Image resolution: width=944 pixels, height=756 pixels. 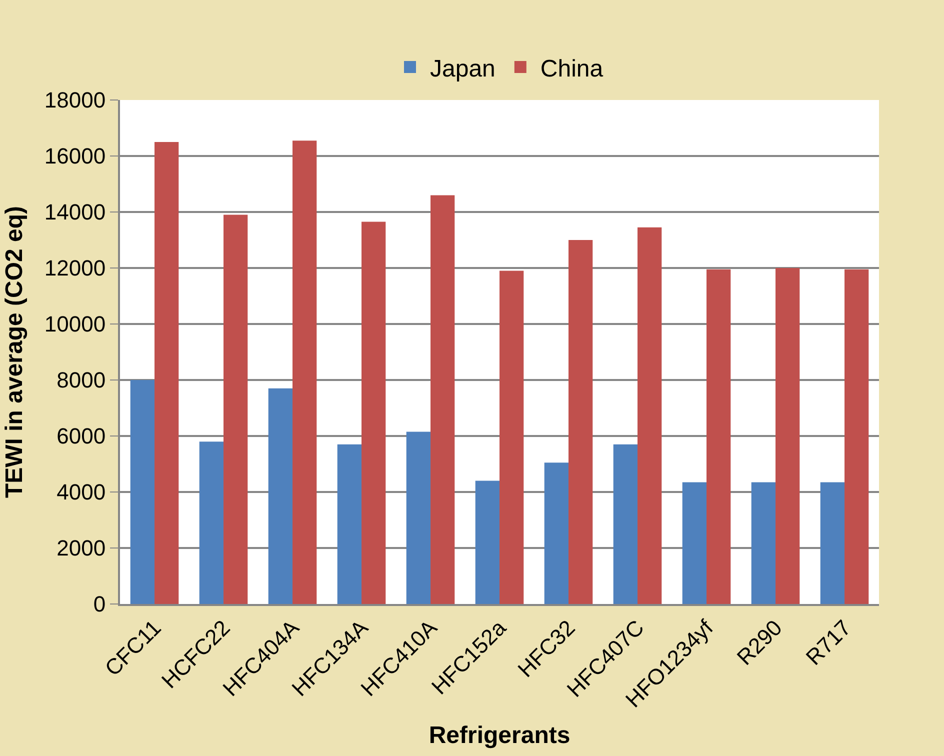 What do you see at coordinates (572, 68) in the screenshot?
I see `legend-label: China` at bounding box center [572, 68].